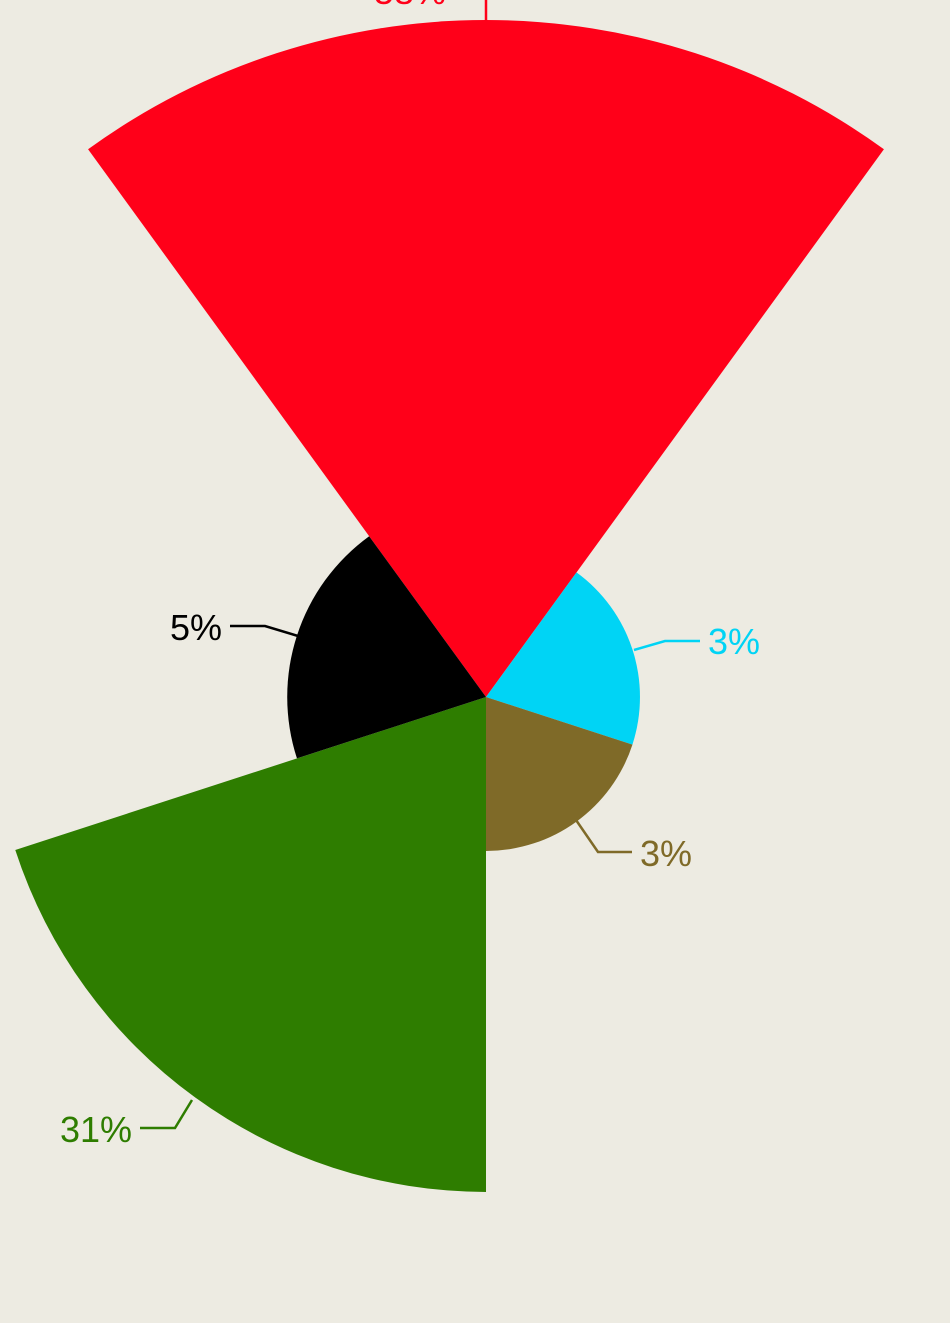  Describe the element at coordinates (96, 1129) in the screenshot. I see `value-label: 31%` at that location.